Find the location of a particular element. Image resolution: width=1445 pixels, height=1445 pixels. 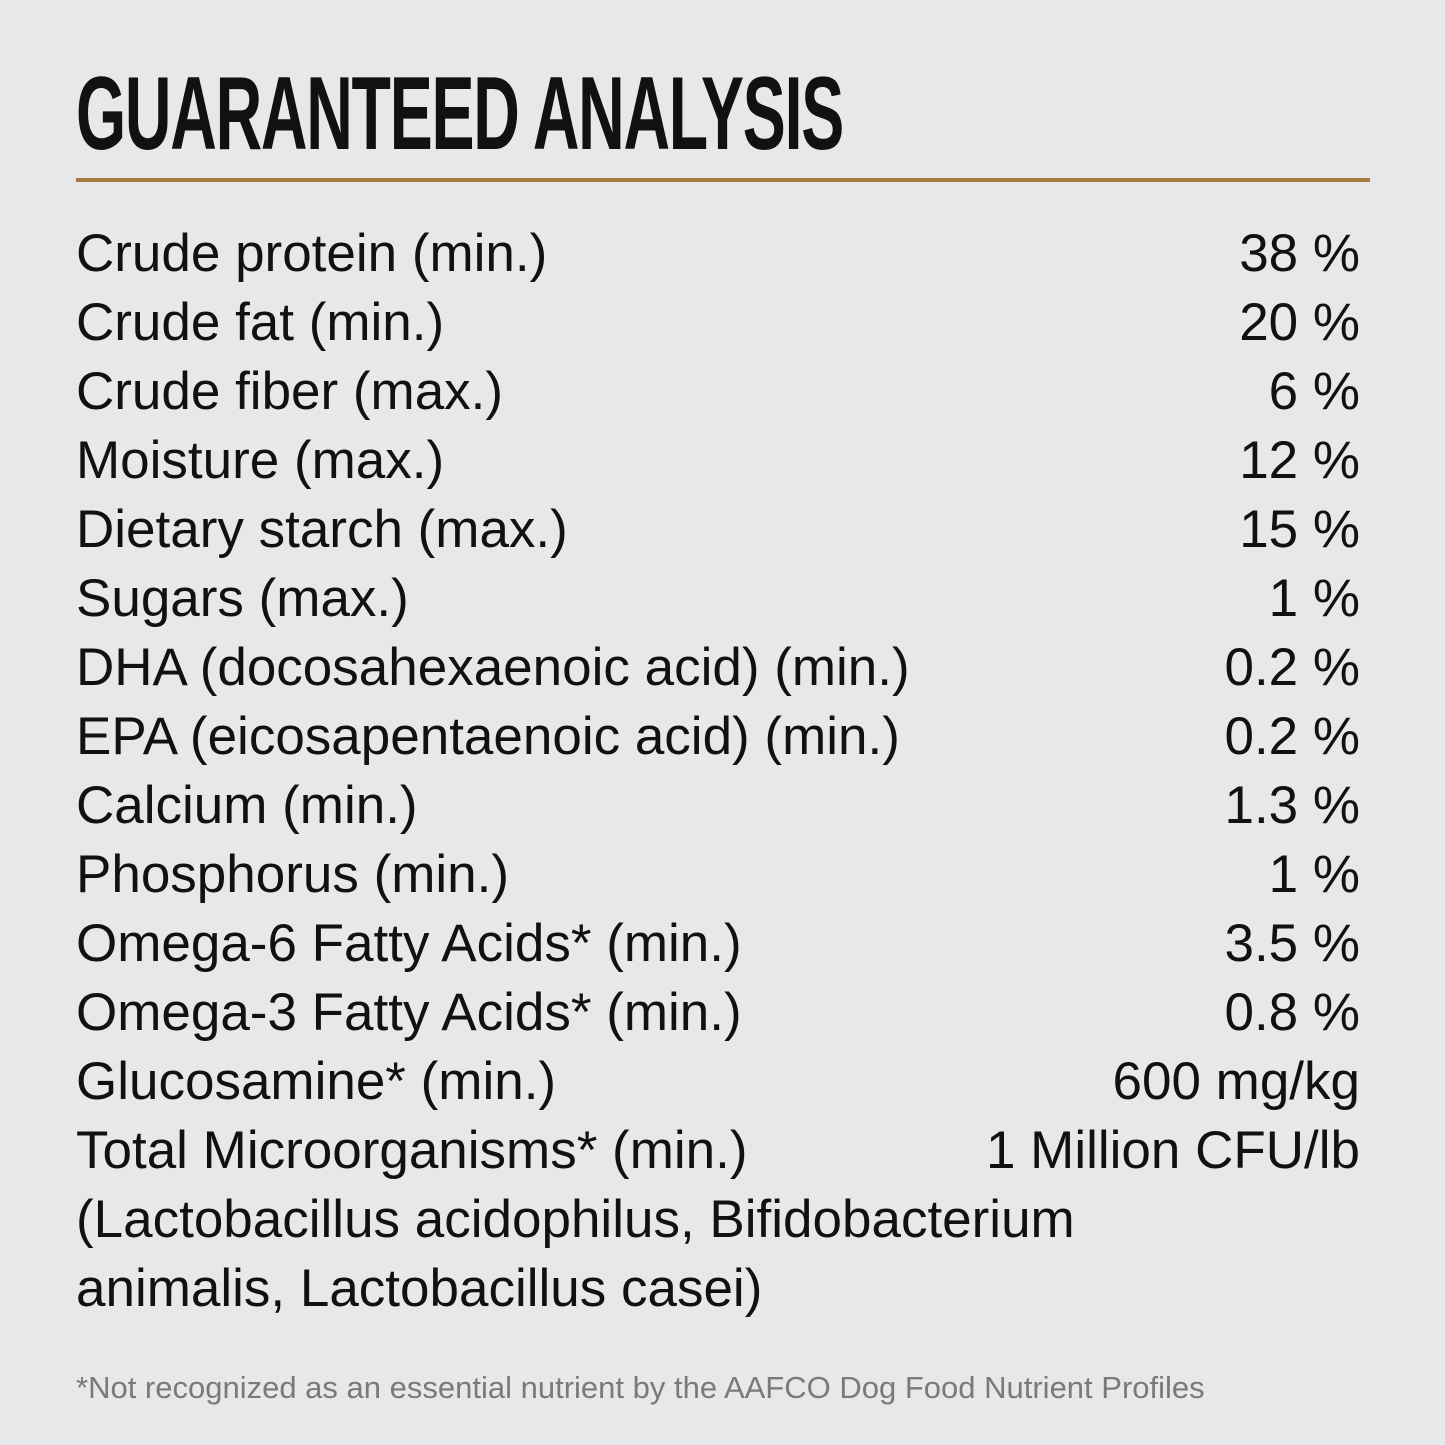

row-label: Omega-3 Fatty Acids* (min.) is located at coordinates (409, 1012).